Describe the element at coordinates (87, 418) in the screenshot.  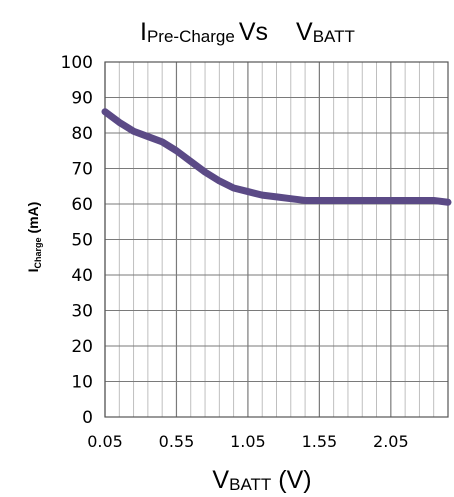
I see `y-tick-label: 0` at that location.